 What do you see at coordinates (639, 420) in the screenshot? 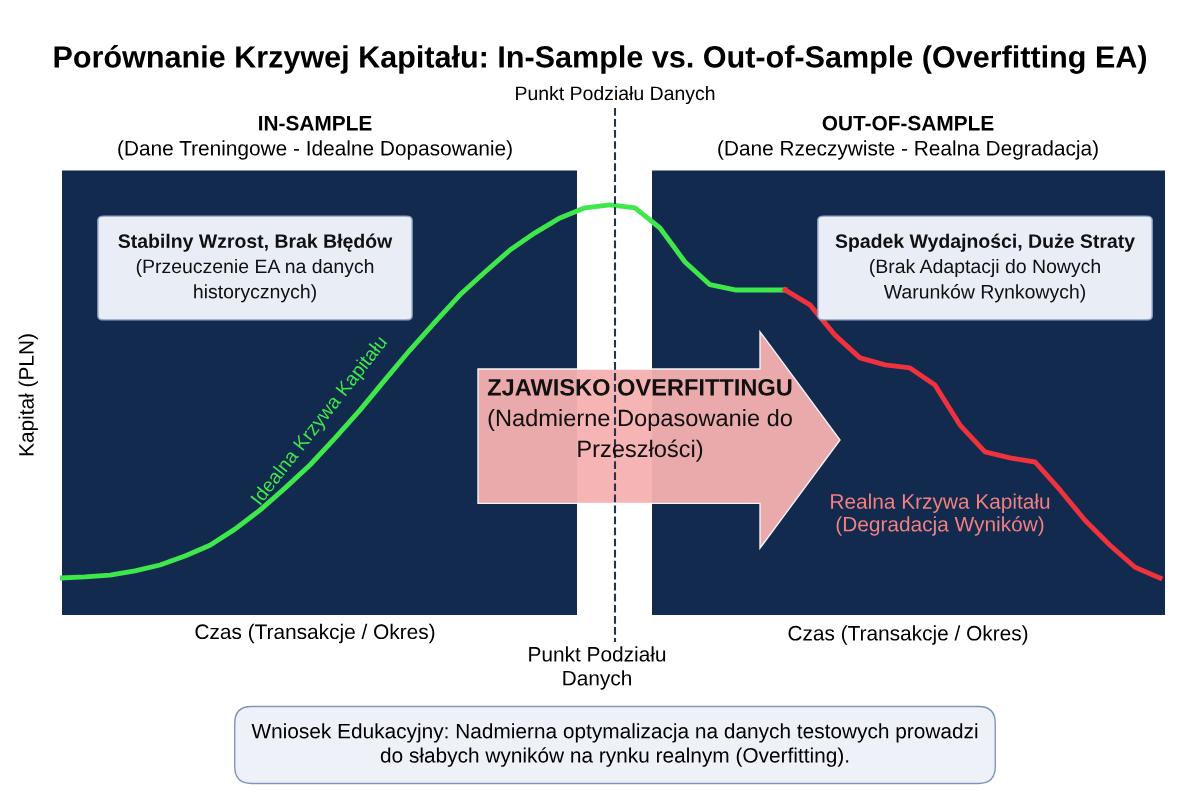
I see `annotation: ZJAWISKO OVERFITTINGU (Nadmierne Dopasowanie do Przeszłości)` at bounding box center [639, 420].